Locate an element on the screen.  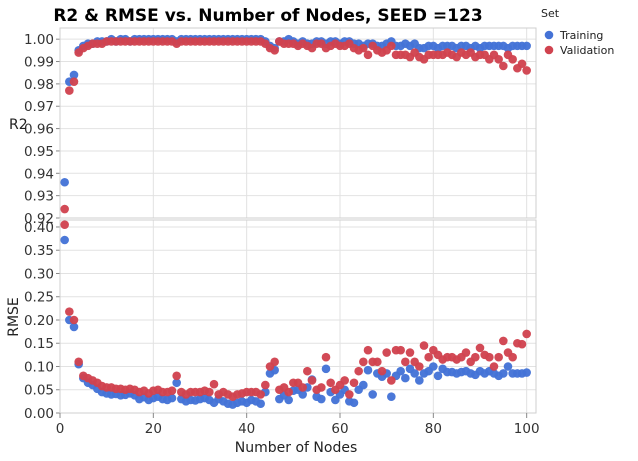
rmse-y-tick-label: 0.35 is located at coordinates (39, 251).